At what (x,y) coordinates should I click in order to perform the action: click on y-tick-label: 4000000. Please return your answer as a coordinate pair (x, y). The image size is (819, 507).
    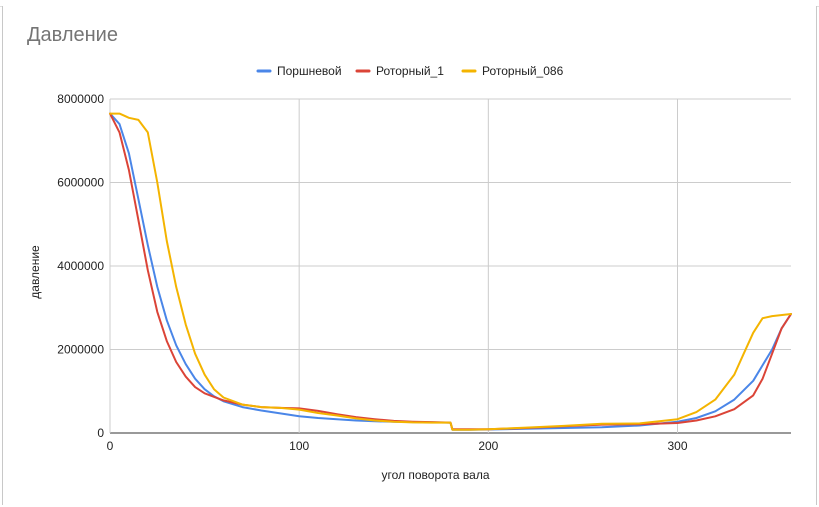
    Looking at the image, I should click on (80, 266).